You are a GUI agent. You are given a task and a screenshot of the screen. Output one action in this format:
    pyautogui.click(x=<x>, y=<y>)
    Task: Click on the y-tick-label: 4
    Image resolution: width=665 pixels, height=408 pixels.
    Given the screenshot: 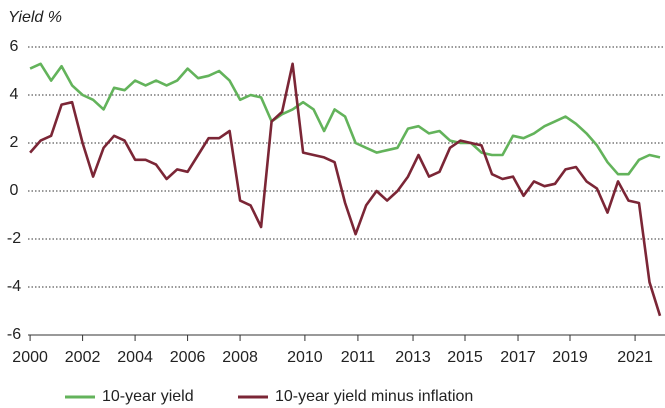 What is the action you would take?
    pyautogui.click(x=14, y=94)
    